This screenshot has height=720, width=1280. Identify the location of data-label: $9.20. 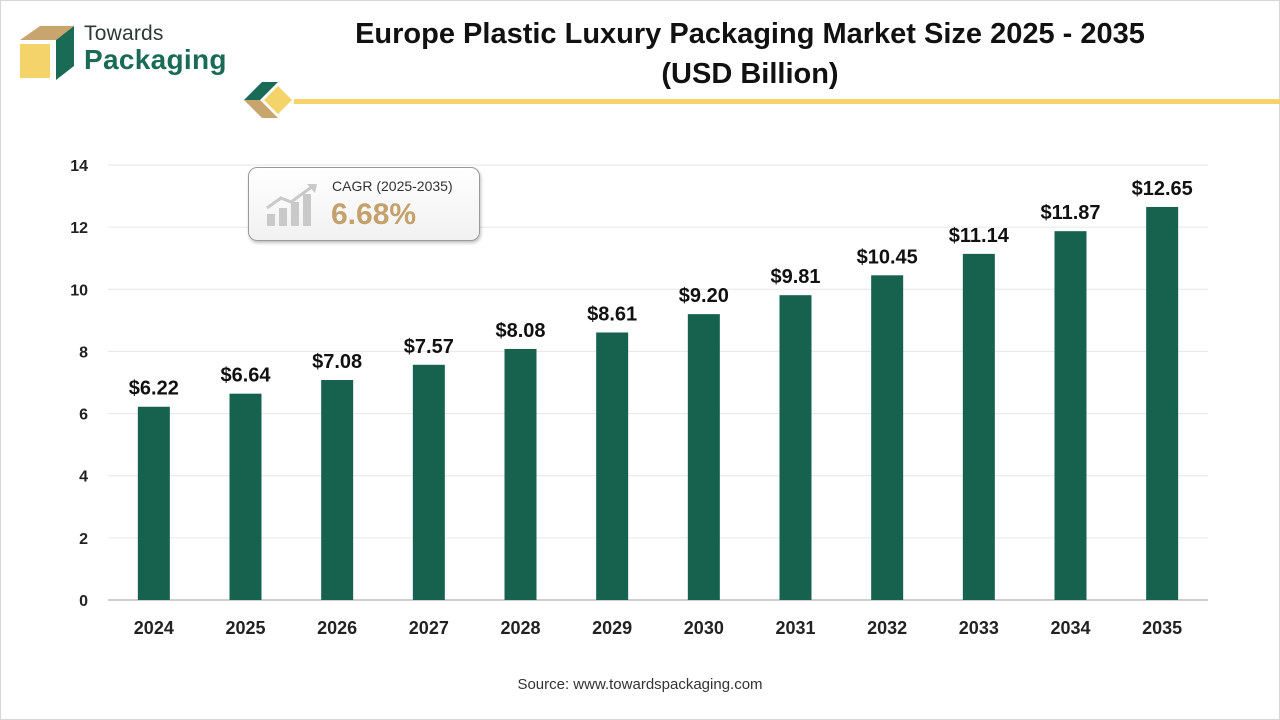
(704, 296).